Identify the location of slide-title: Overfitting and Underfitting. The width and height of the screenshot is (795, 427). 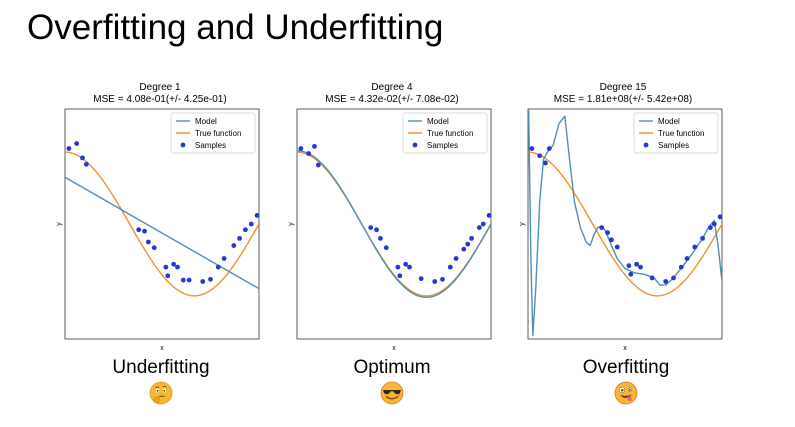
(235, 27).